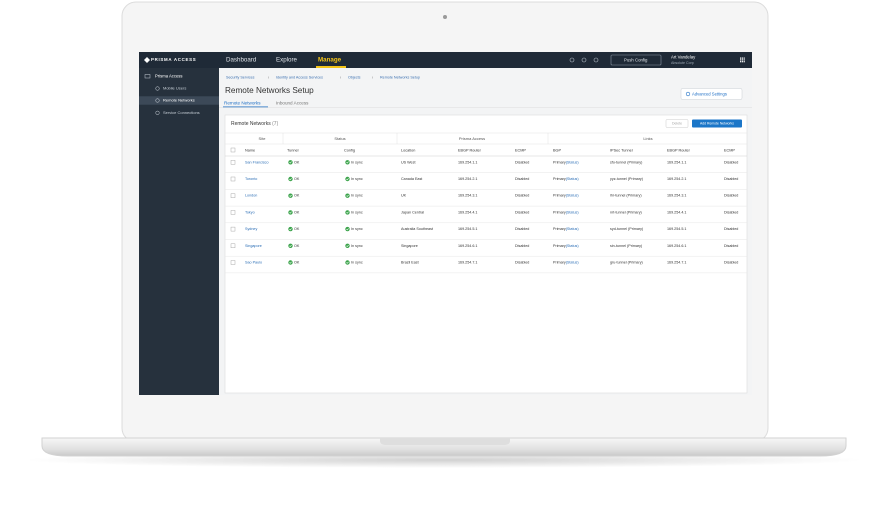 The width and height of the screenshot is (886, 512). What do you see at coordinates (257, 162) in the screenshot?
I see `site-name-link: San Francisco` at bounding box center [257, 162].